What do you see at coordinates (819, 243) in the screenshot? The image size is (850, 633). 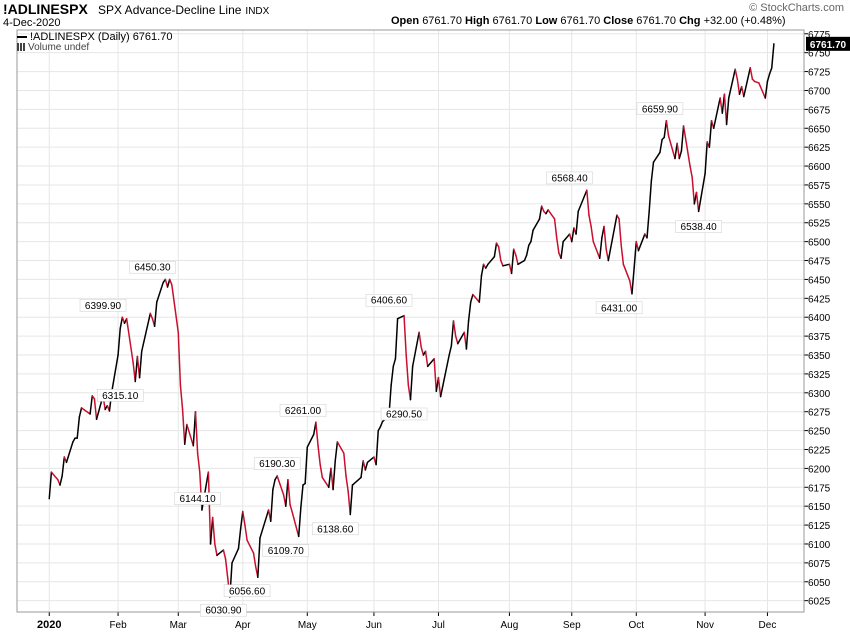 I see `y-tick-label: 6500` at bounding box center [819, 243].